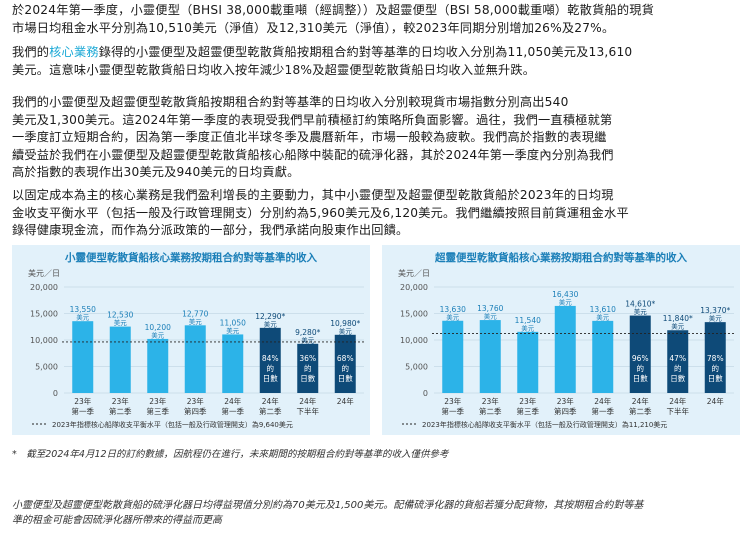 This screenshot has width=750, height=552. I want to click on bar-value-label: 14,610*, so click(640, 304).